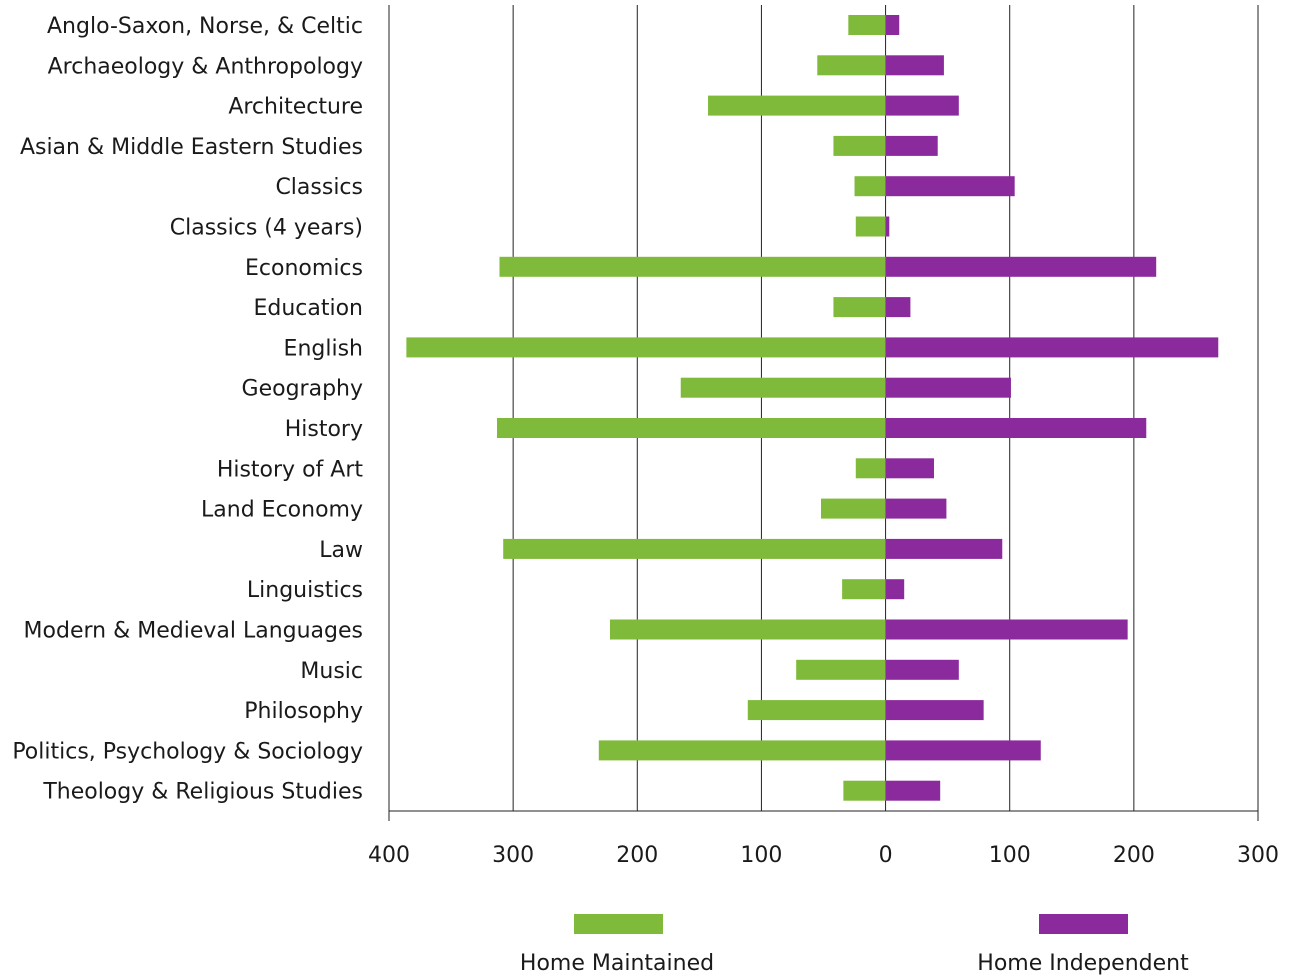 The width and height of the screenshot is (1289, 978). Describe the element at coordinates (266, 228) in the screenshot. I see `category-label: Classics (4 years)` at that location.